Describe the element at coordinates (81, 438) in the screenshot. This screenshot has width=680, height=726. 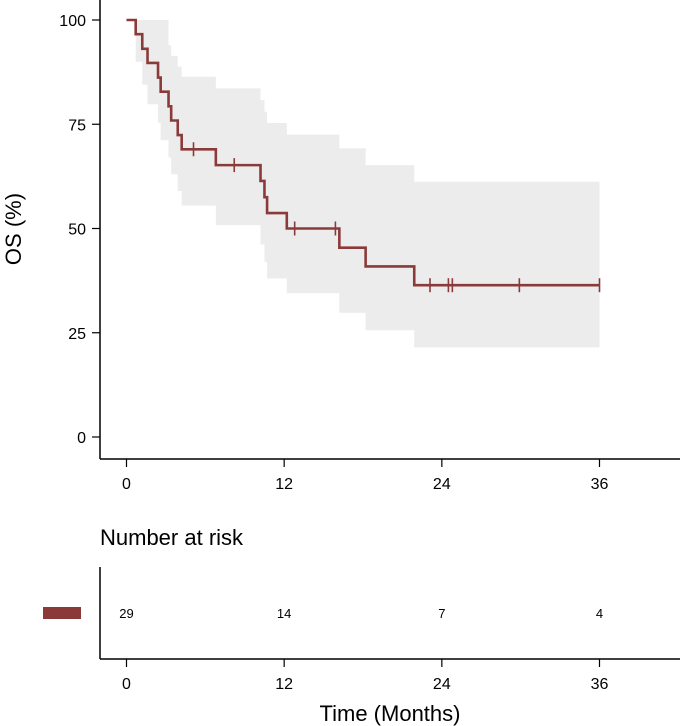
I see `y-tick-label: 0` at that location.